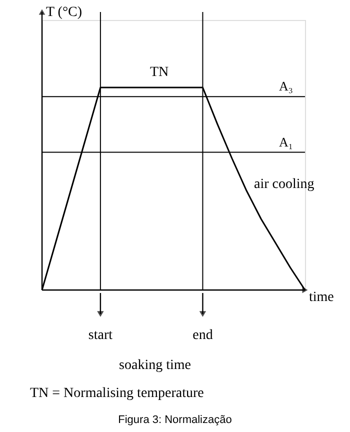 Image resolution: width=350 pixels, height=432 pixels. What do you see at coordinates (117, 393) in the screenshot?
I see `text: TN = Normalising temperature` at bounding box center [117, 393].